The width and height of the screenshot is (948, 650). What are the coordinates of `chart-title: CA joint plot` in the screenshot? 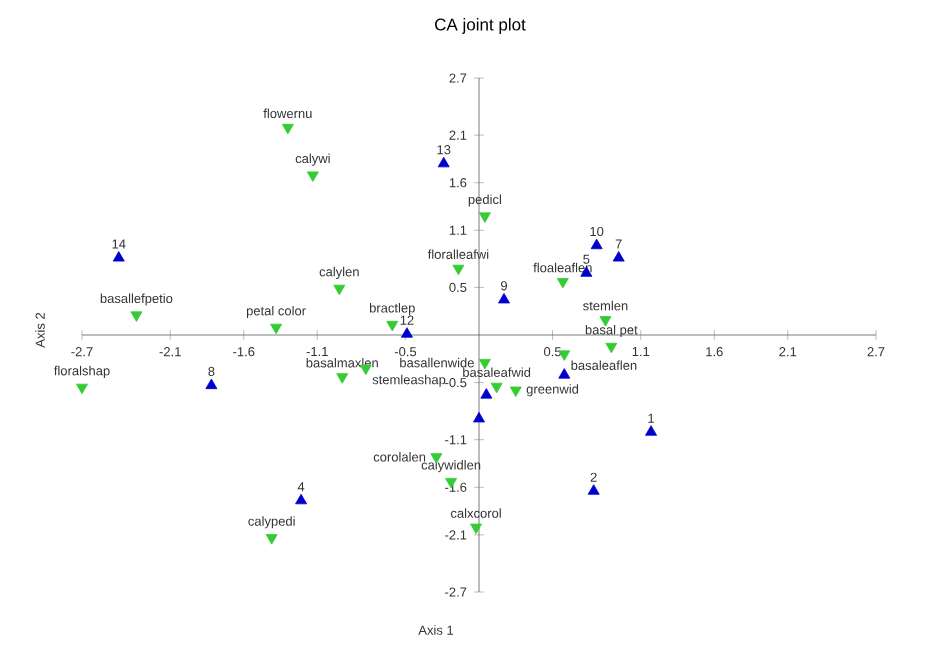 It's located at (480, 26).